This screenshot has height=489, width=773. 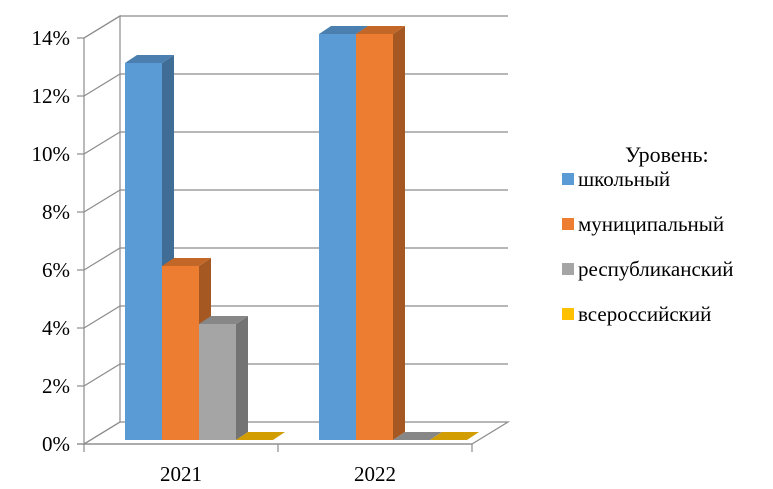 I want to click on y-tick-label: 2%, so click(x=56, y=386).